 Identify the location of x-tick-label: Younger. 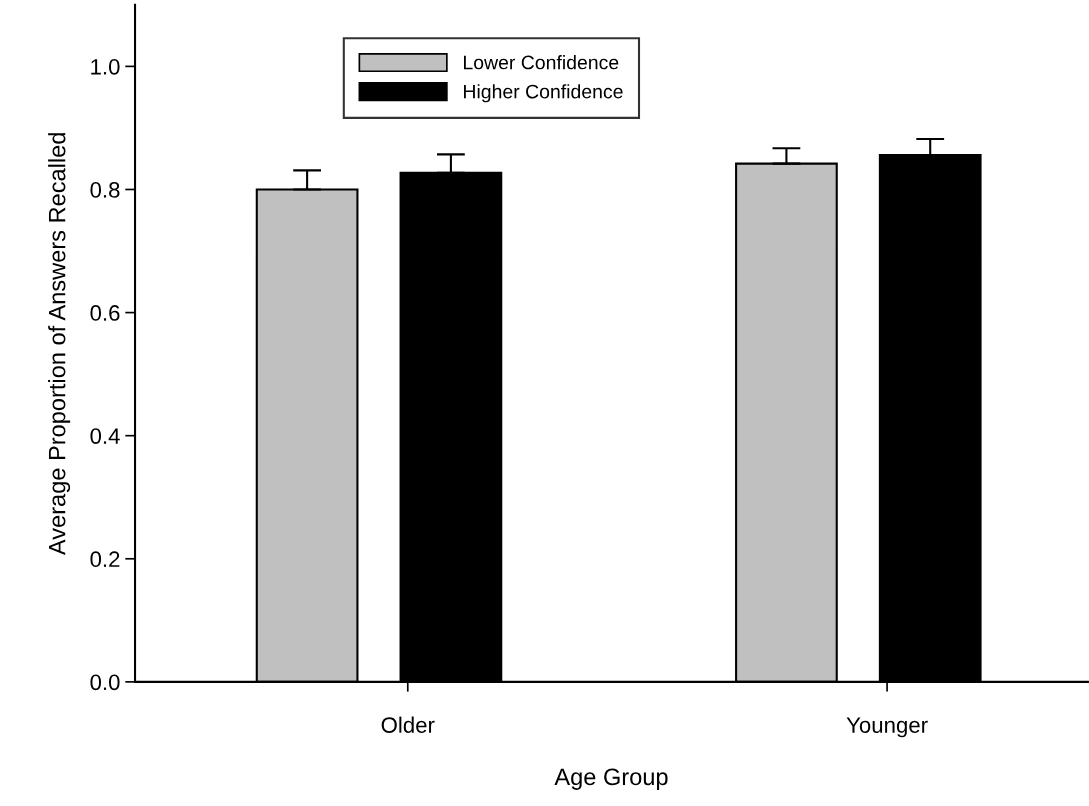
(887, 727).